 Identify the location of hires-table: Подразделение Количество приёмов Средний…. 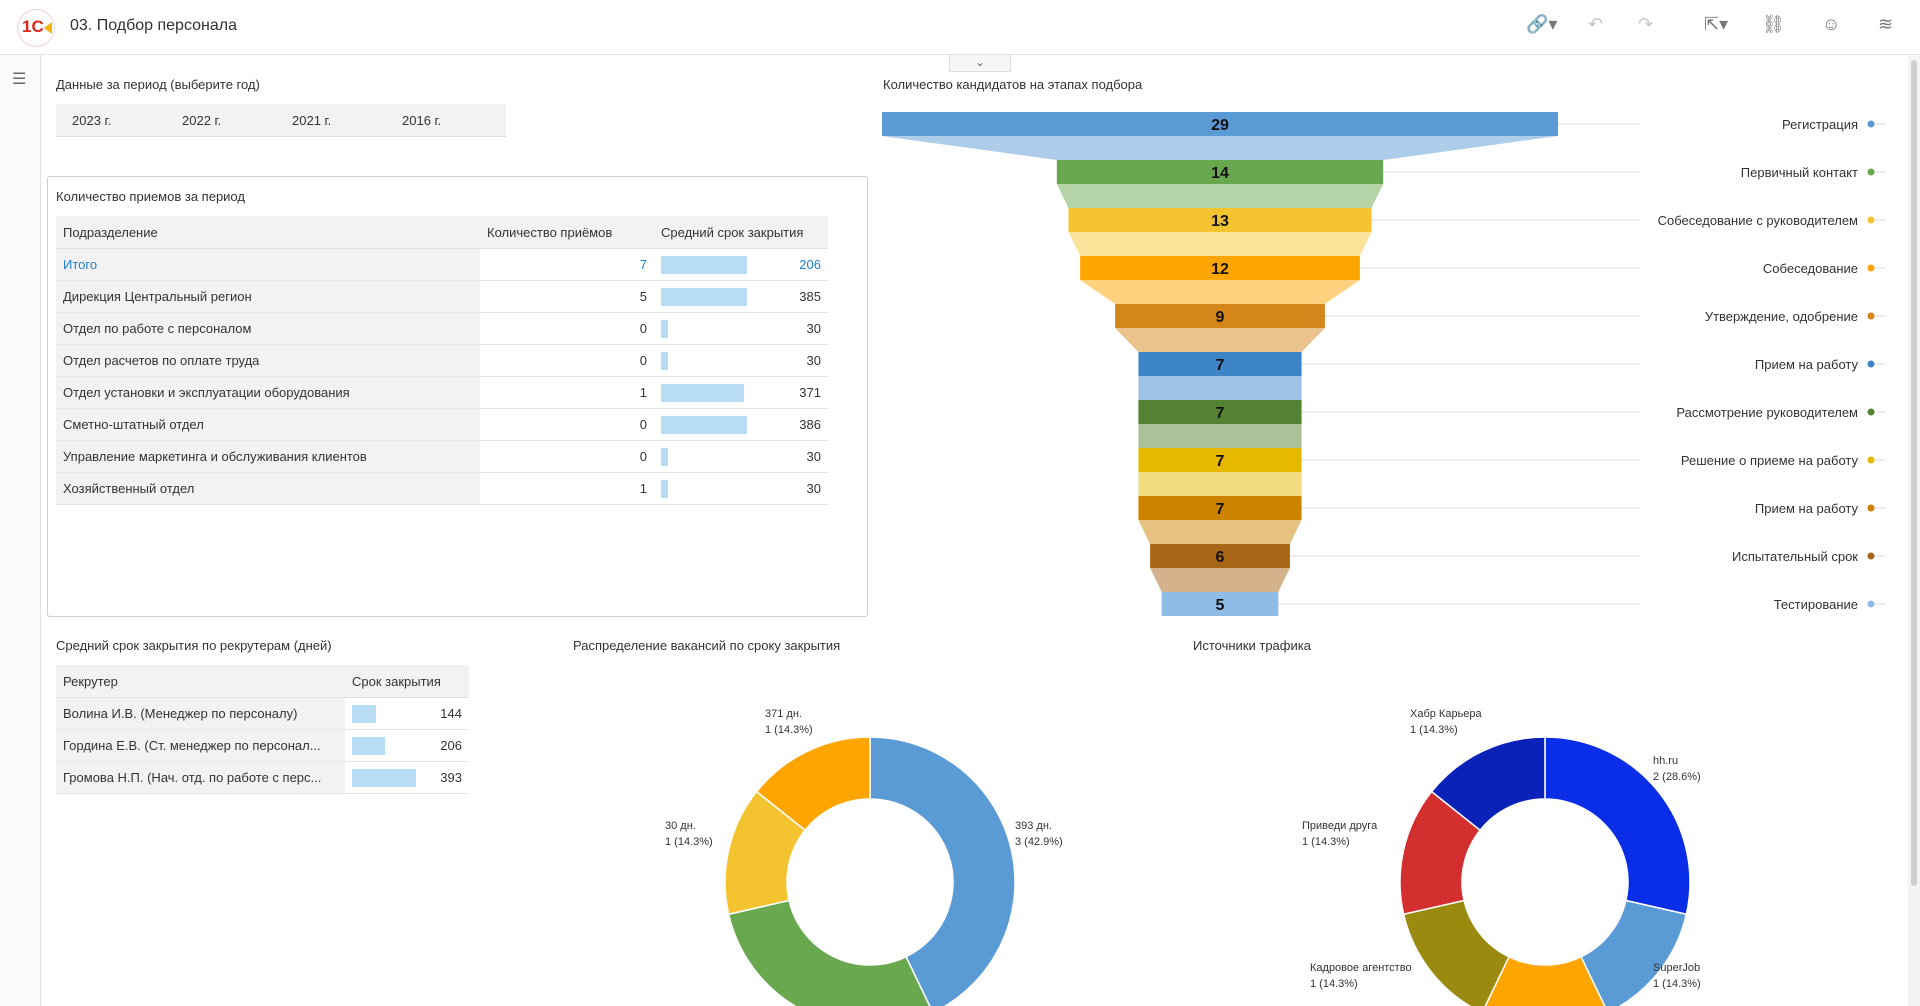
(442, 360).